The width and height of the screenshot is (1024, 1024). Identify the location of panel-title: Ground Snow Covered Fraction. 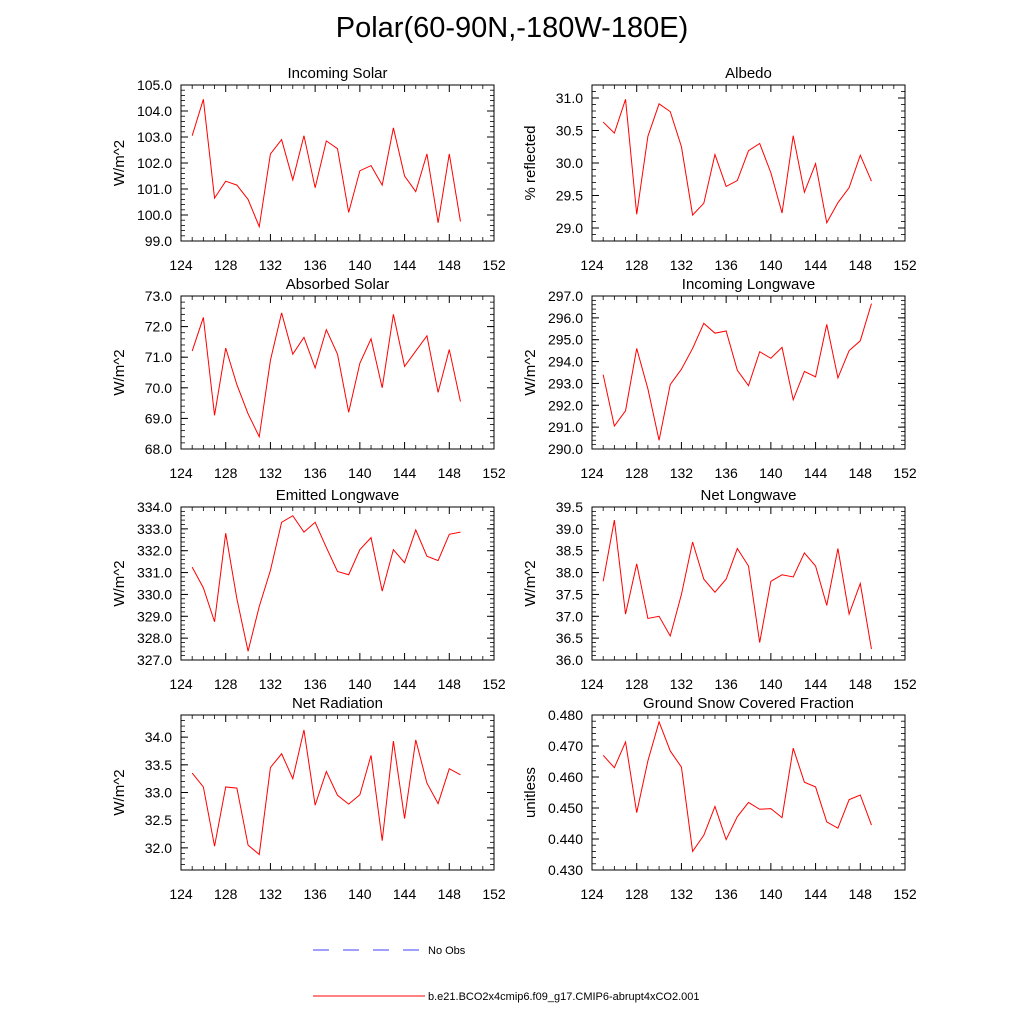
(748, 703).